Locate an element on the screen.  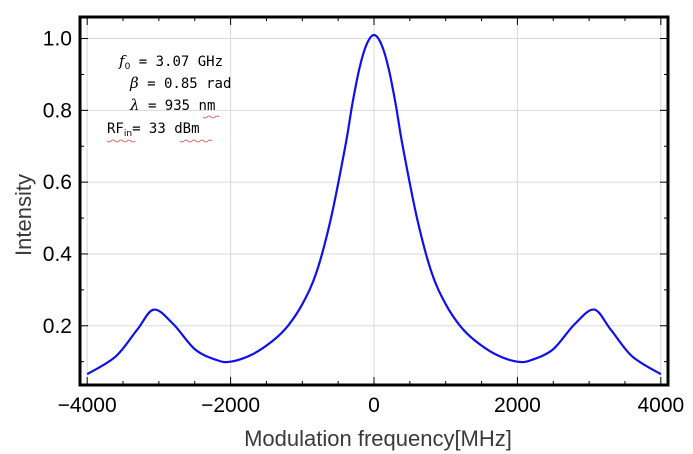
x-tick-labels: −4000 −2000 0 2000 4000 is located at coordinates (371, 405).